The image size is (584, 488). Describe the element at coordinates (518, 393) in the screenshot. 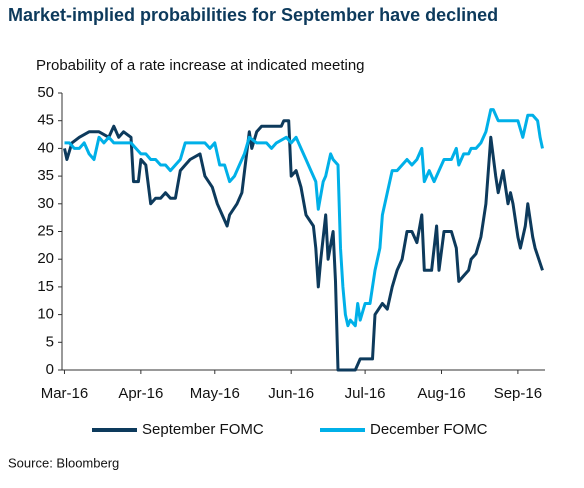

I see `x-tick-label: Sep-16` at that location.